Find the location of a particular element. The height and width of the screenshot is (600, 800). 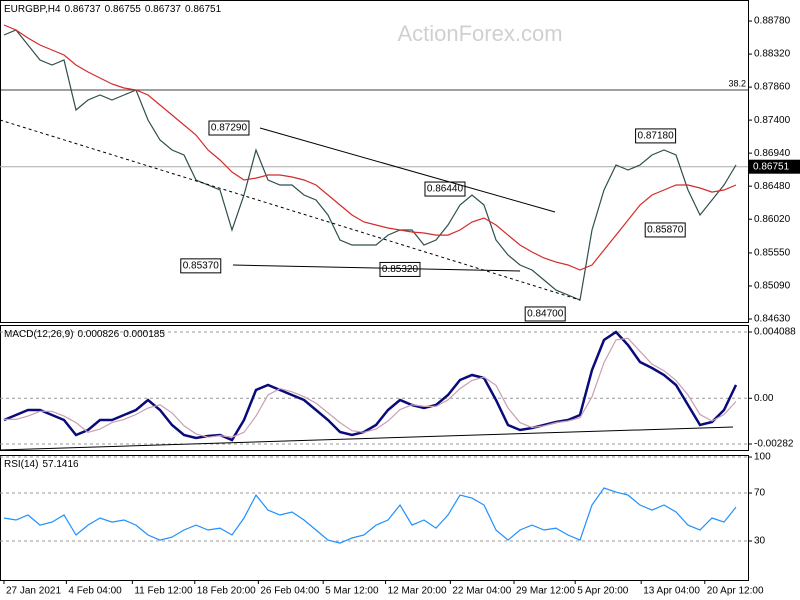

y-tick-label: -0.00282 is located at coordinates (774, 444).